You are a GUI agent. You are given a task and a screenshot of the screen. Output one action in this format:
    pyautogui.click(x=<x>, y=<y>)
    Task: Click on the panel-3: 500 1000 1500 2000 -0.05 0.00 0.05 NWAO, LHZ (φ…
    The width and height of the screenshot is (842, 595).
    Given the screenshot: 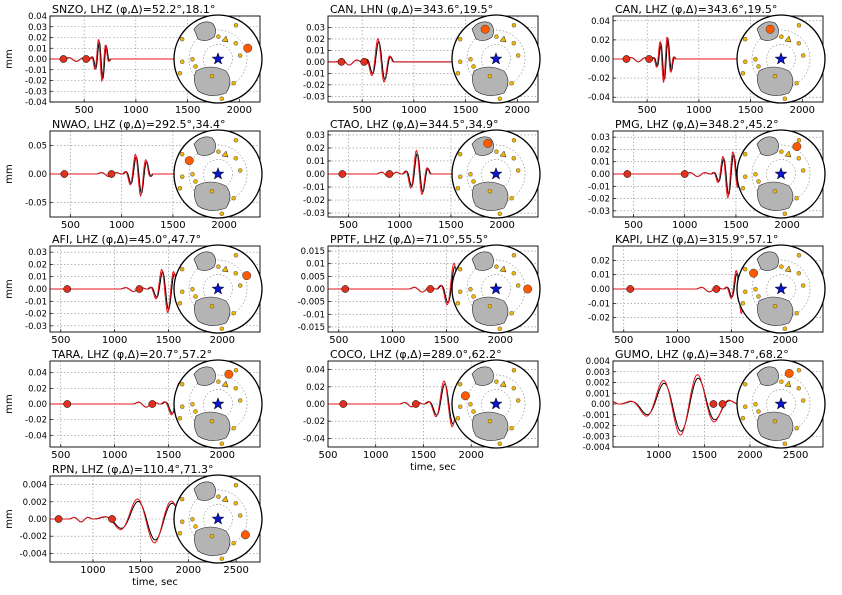 What is the action you would take?
    pyautogui.click(x=133, y=174)
    